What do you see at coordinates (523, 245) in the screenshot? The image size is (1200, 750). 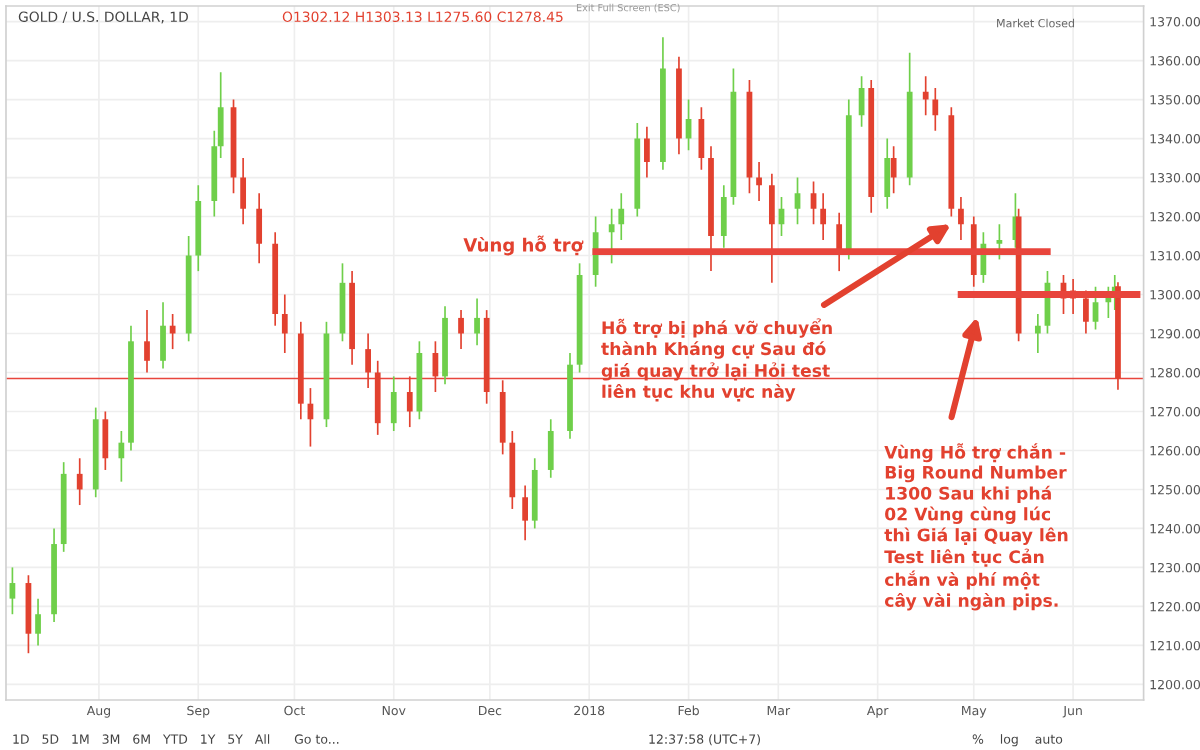 I see `annotation: Vùng hỗ trợ` at bounding box center [523, 245].